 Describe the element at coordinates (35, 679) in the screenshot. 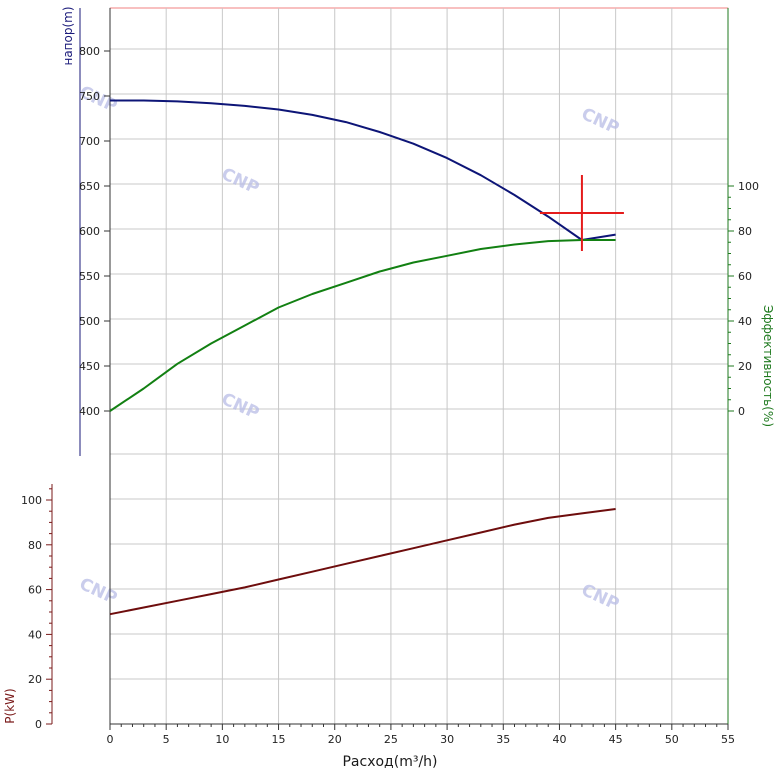

I see `power-tick-label: 20` at that location.